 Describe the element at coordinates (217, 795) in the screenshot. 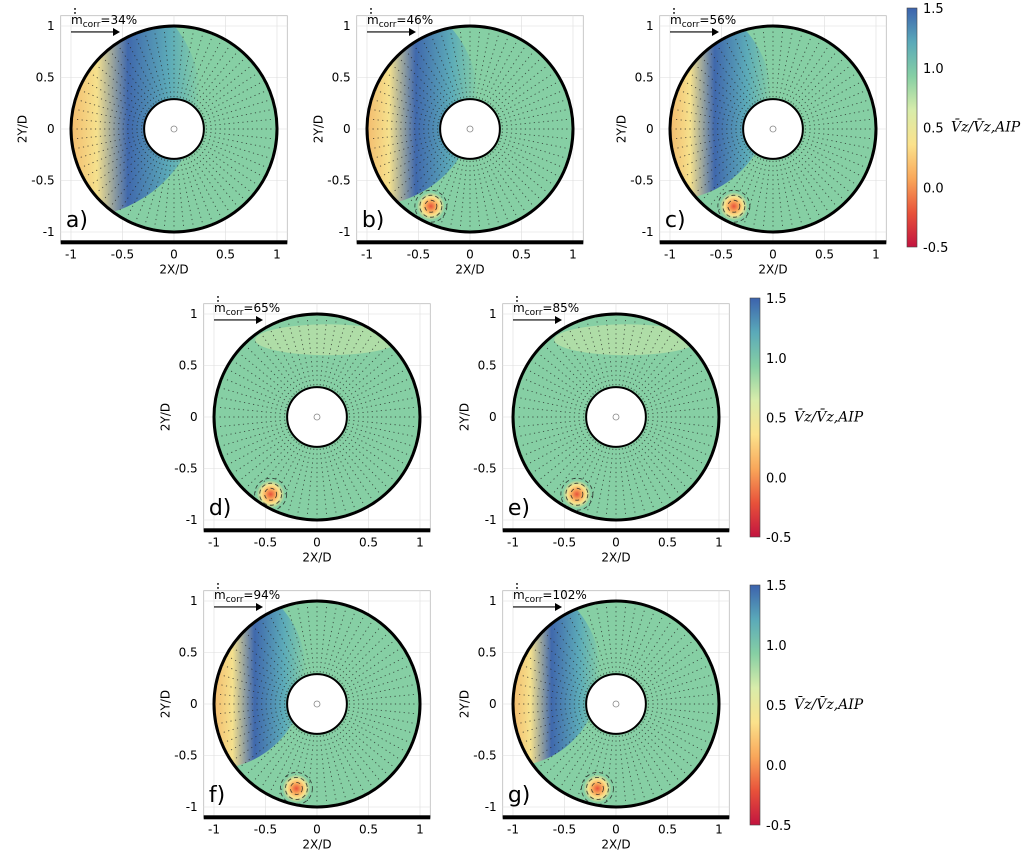

I see `panel-label: f)` at that location.